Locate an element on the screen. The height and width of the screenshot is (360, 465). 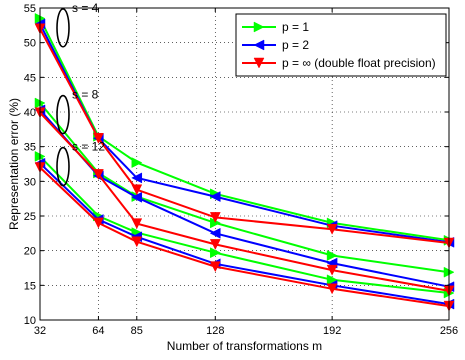
cluster-label: s = 12 is located at coordinates (88, 147).